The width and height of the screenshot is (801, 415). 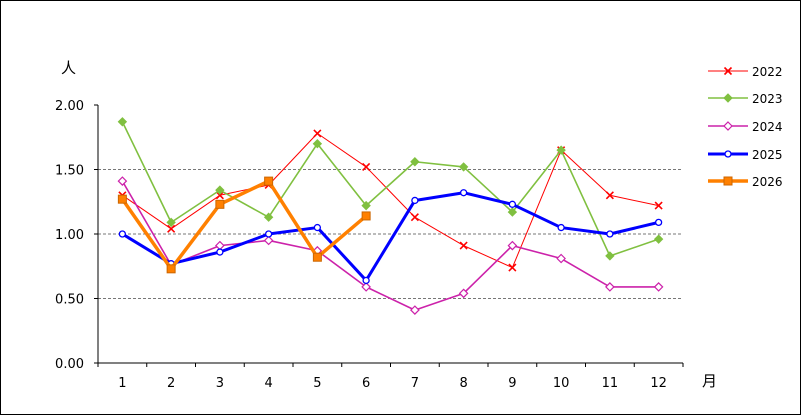 I want to click on x-tick-label: 11, so click(x=610, y=383).